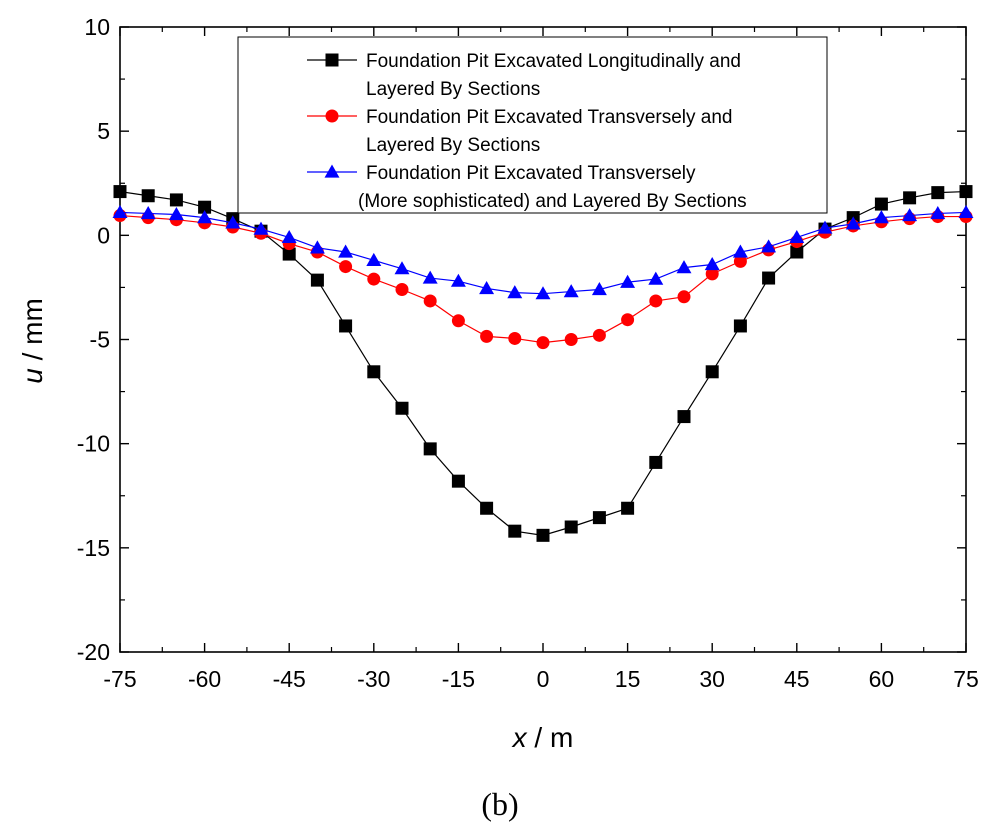  Describe the element at coordinates (93, 548) in the screenshot. I see `y-tick-label: -15` at that location.